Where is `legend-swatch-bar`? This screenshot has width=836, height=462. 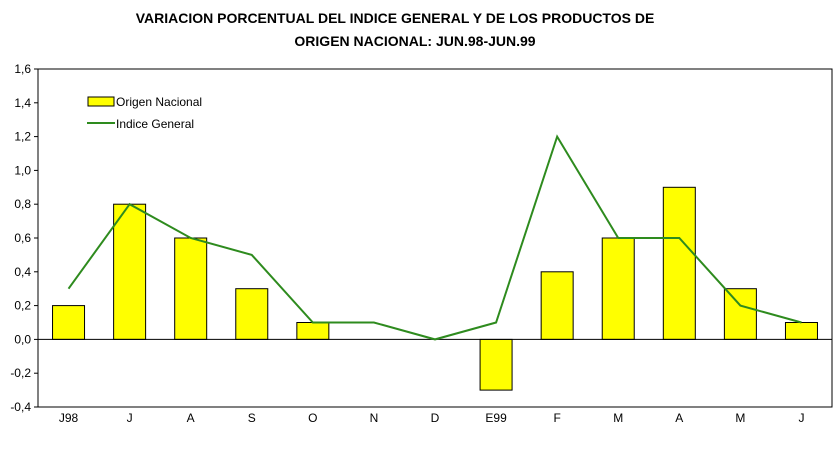 legend-swatch-bar is located at coordinates (101, 101).